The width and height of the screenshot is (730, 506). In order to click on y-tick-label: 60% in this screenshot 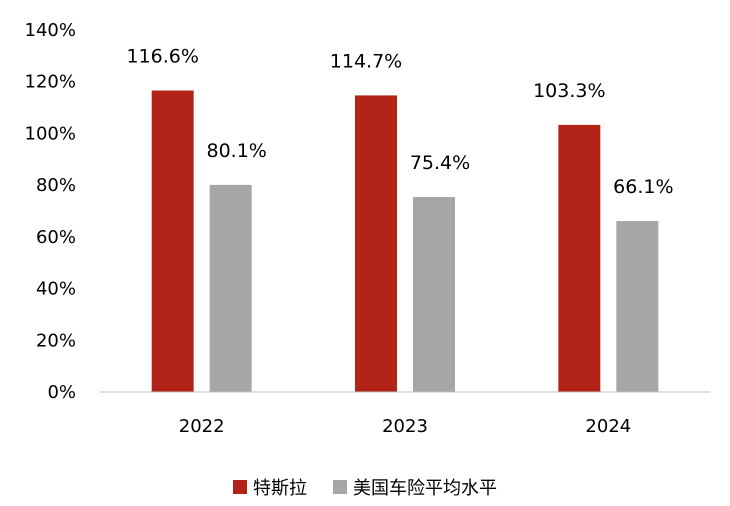, I will do `click(56, 237)`.